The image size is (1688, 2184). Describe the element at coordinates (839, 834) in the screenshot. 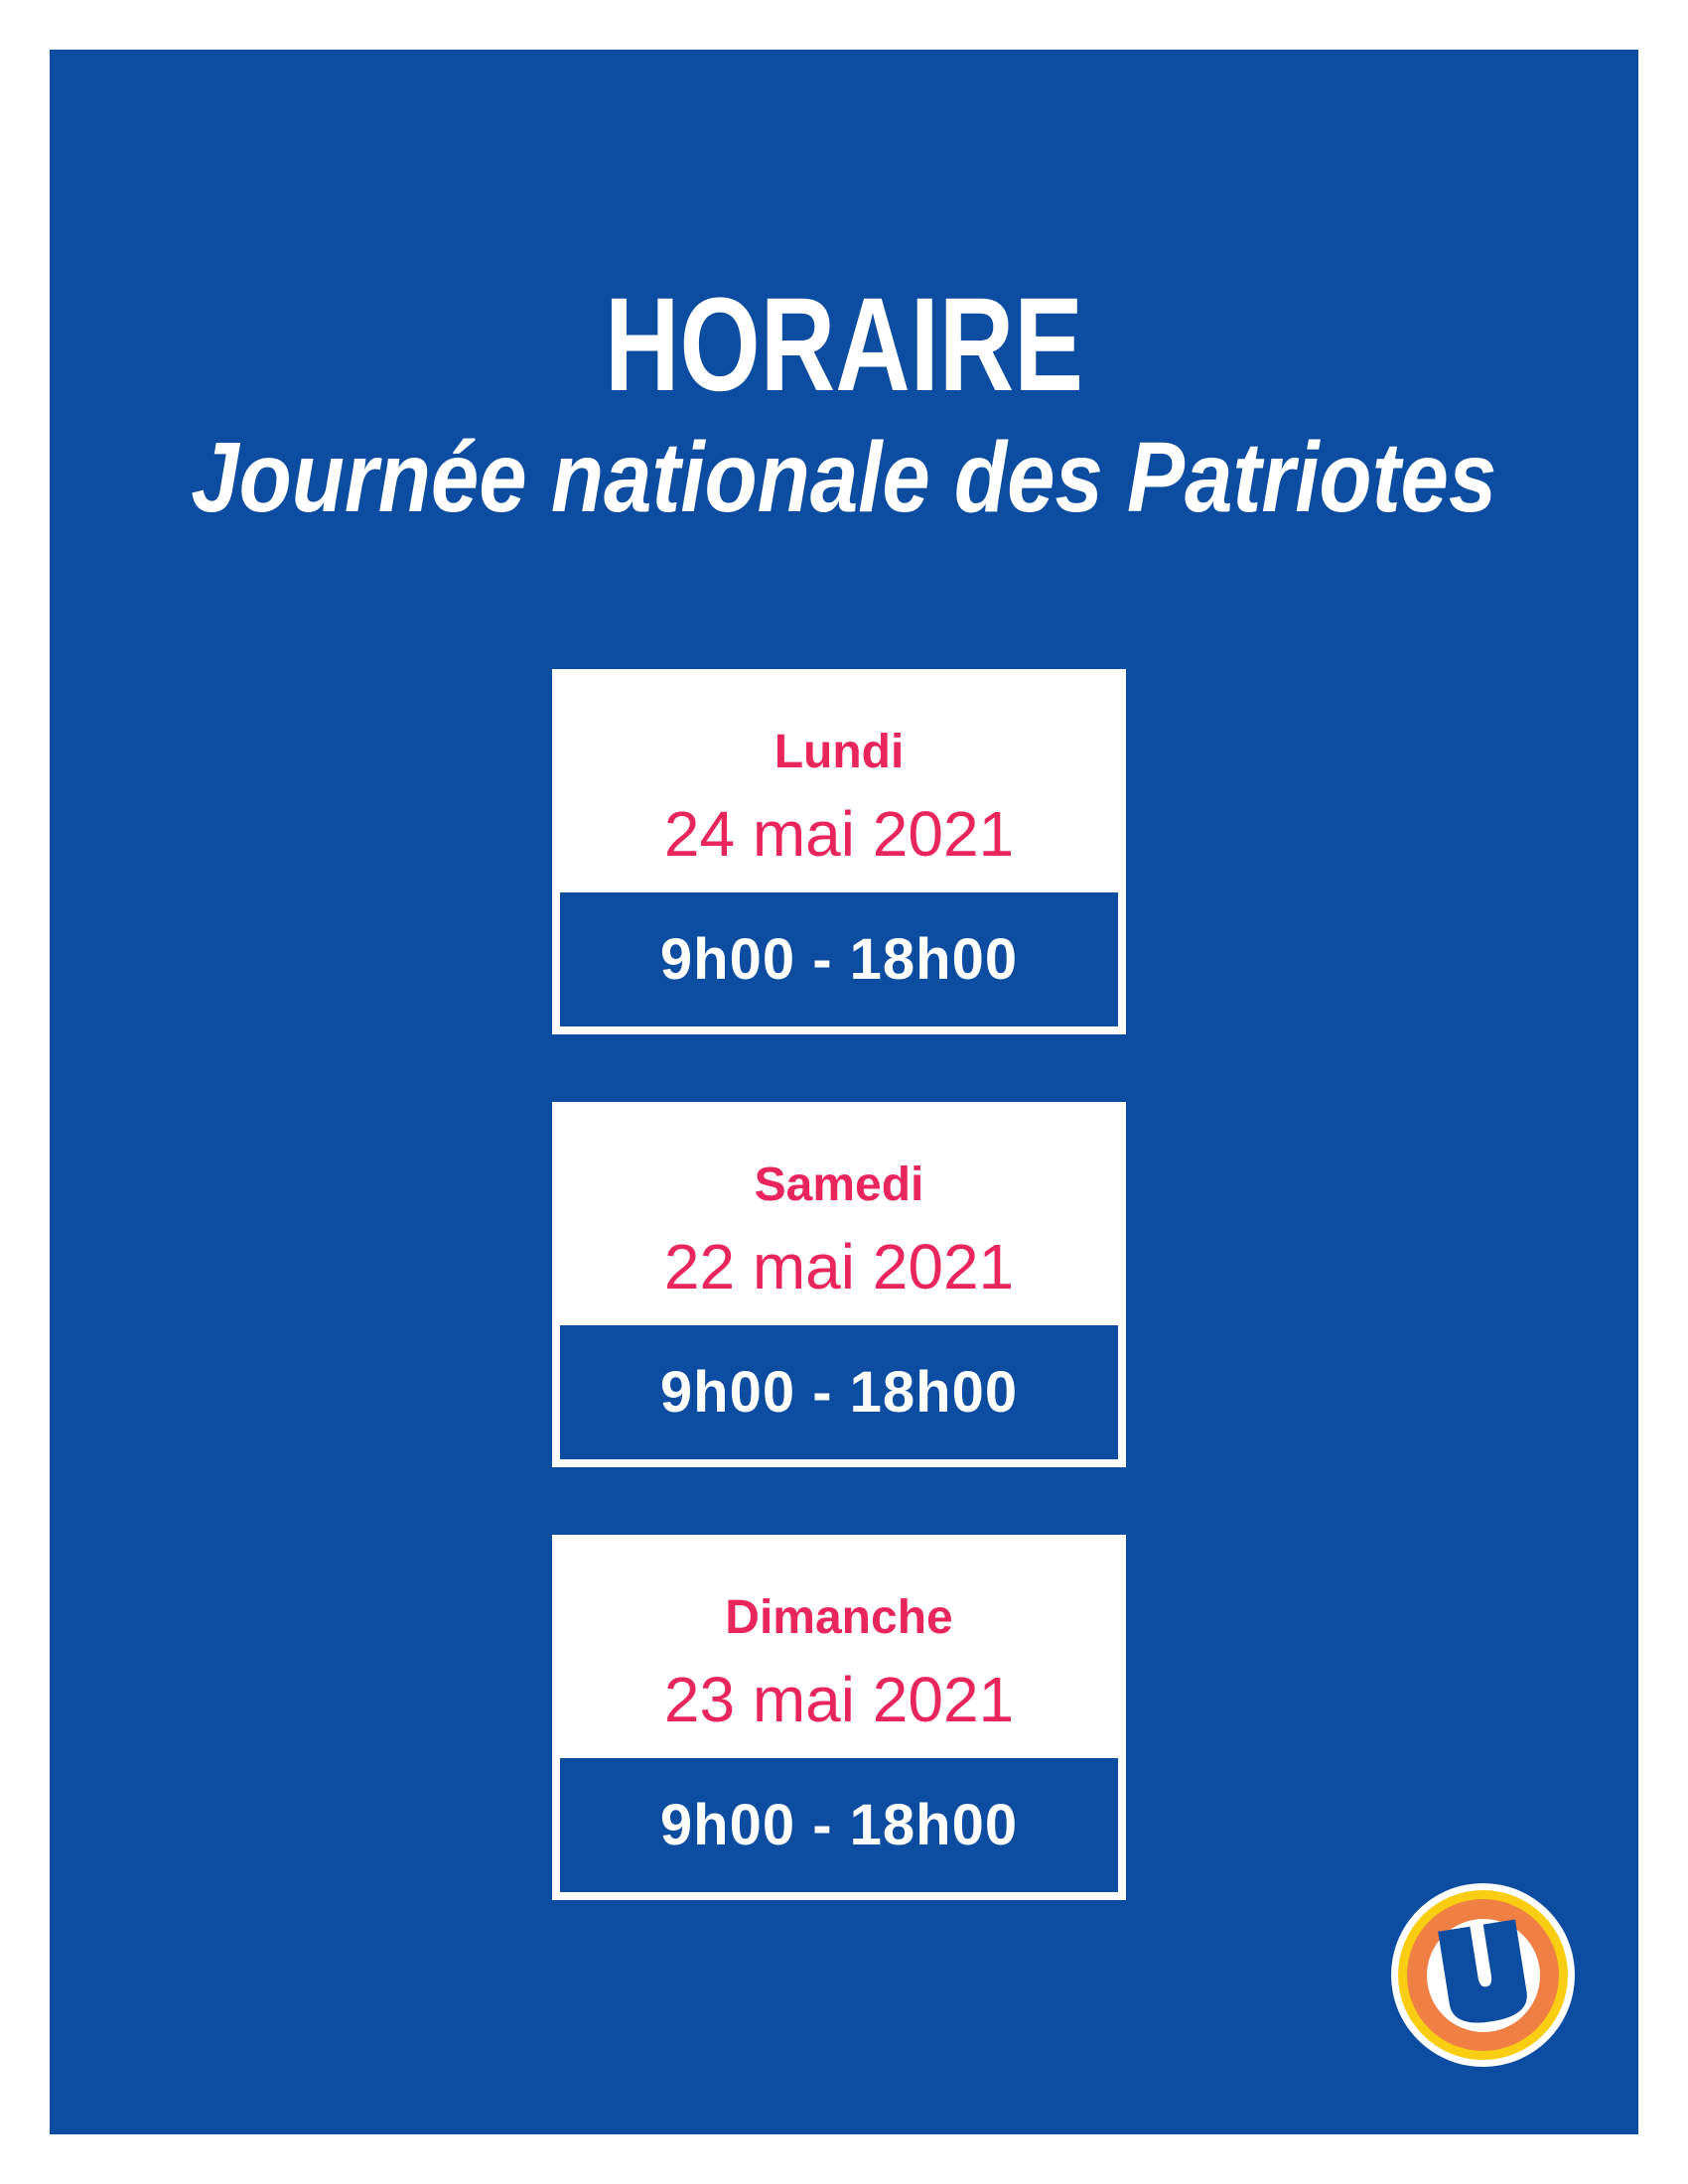

I see `date-label: 24 mai 2021` at that location.